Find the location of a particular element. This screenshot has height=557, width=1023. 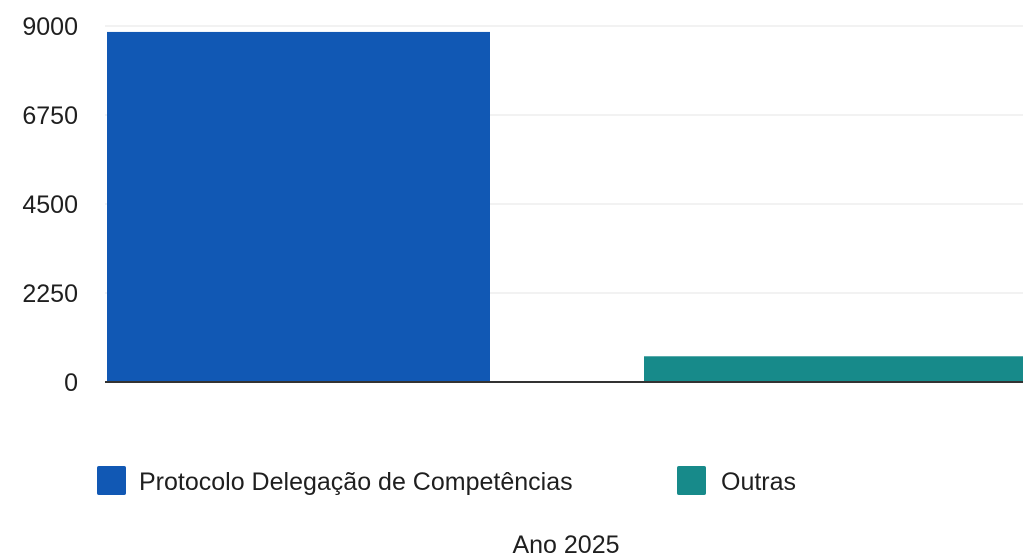

x-axis-label: Ano 2025 is located at coordinates (565, 544).